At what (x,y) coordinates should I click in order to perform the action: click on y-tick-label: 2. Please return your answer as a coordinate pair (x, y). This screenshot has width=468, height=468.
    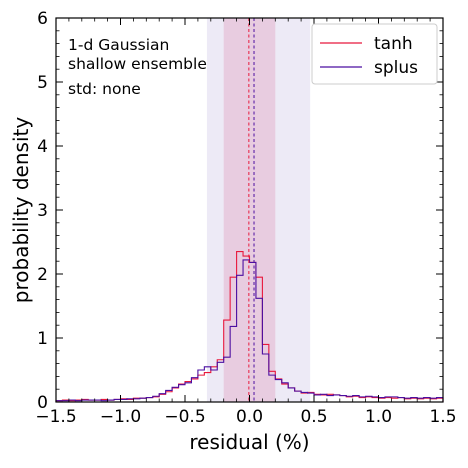
    Looking at the image, I should click on (42, 275).